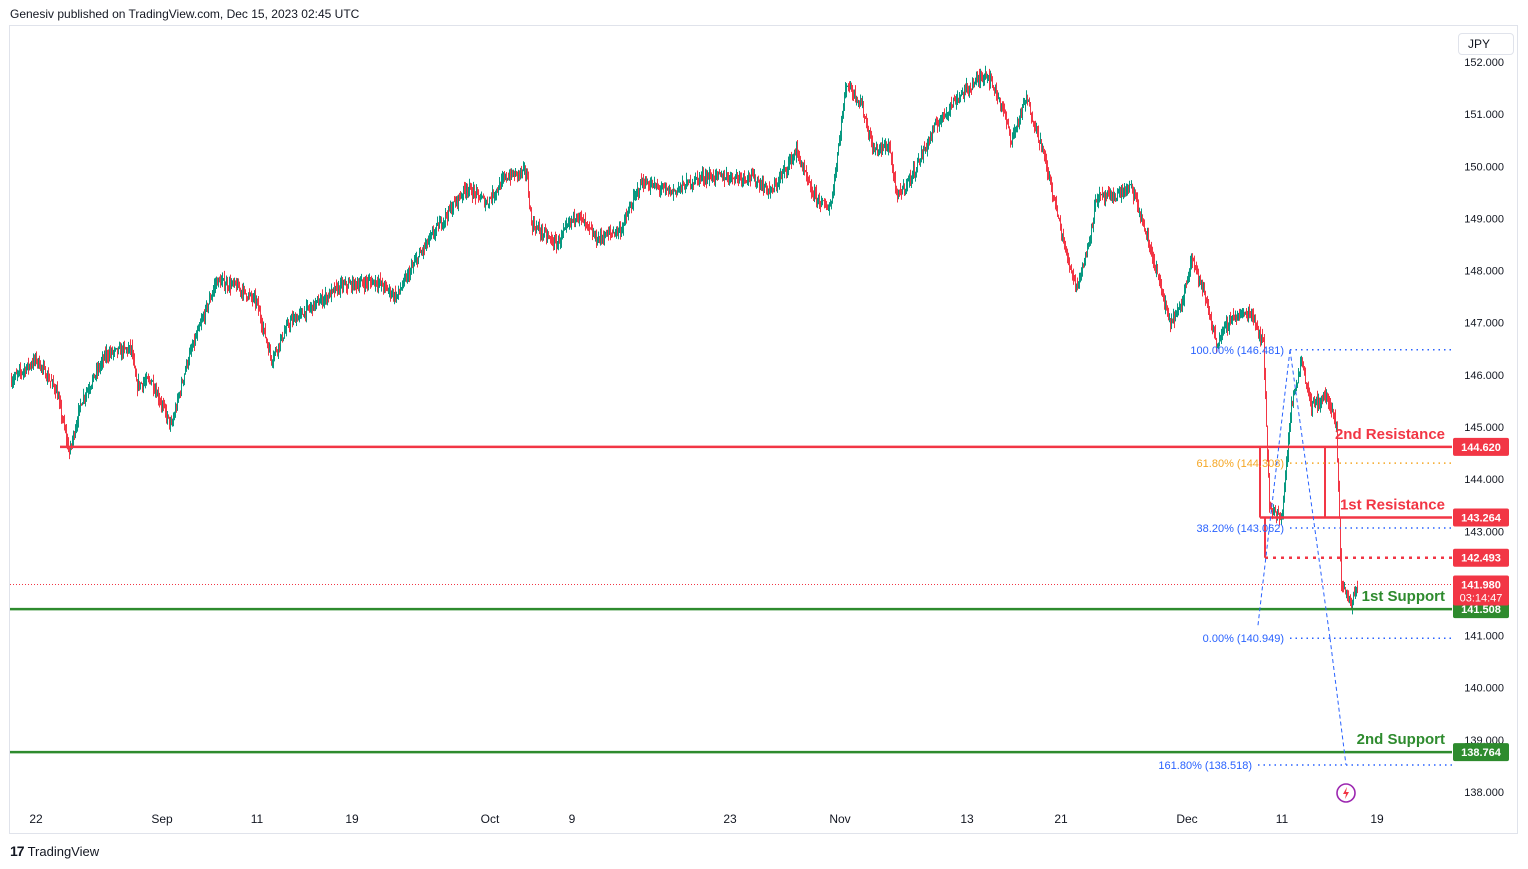  I want to click on tradingview-brand: TradingView, so click(63, 851).